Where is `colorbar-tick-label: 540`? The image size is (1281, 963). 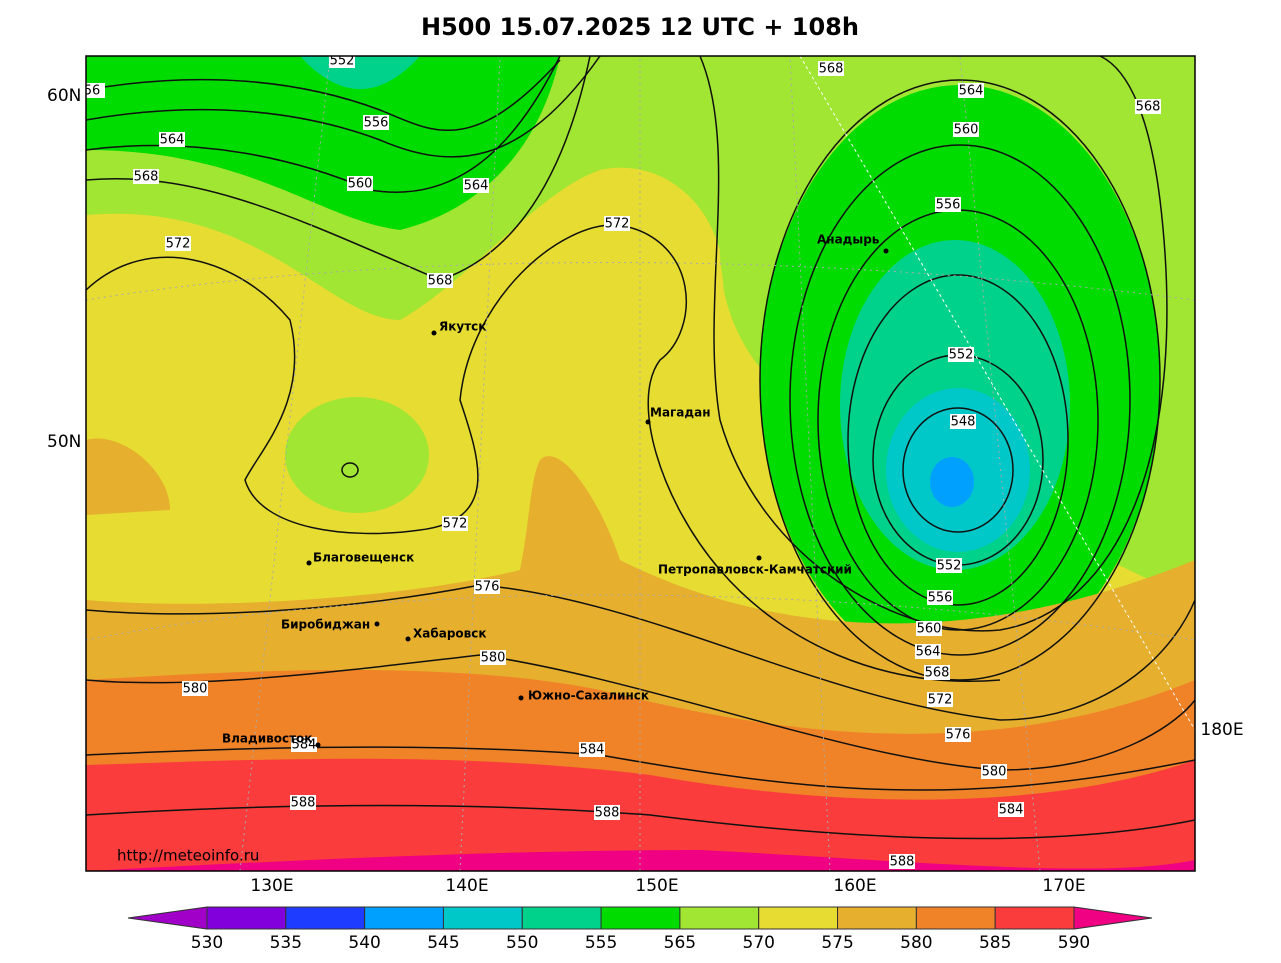
colorbar-tick-label: 540 is located at coordinates (364, 943).